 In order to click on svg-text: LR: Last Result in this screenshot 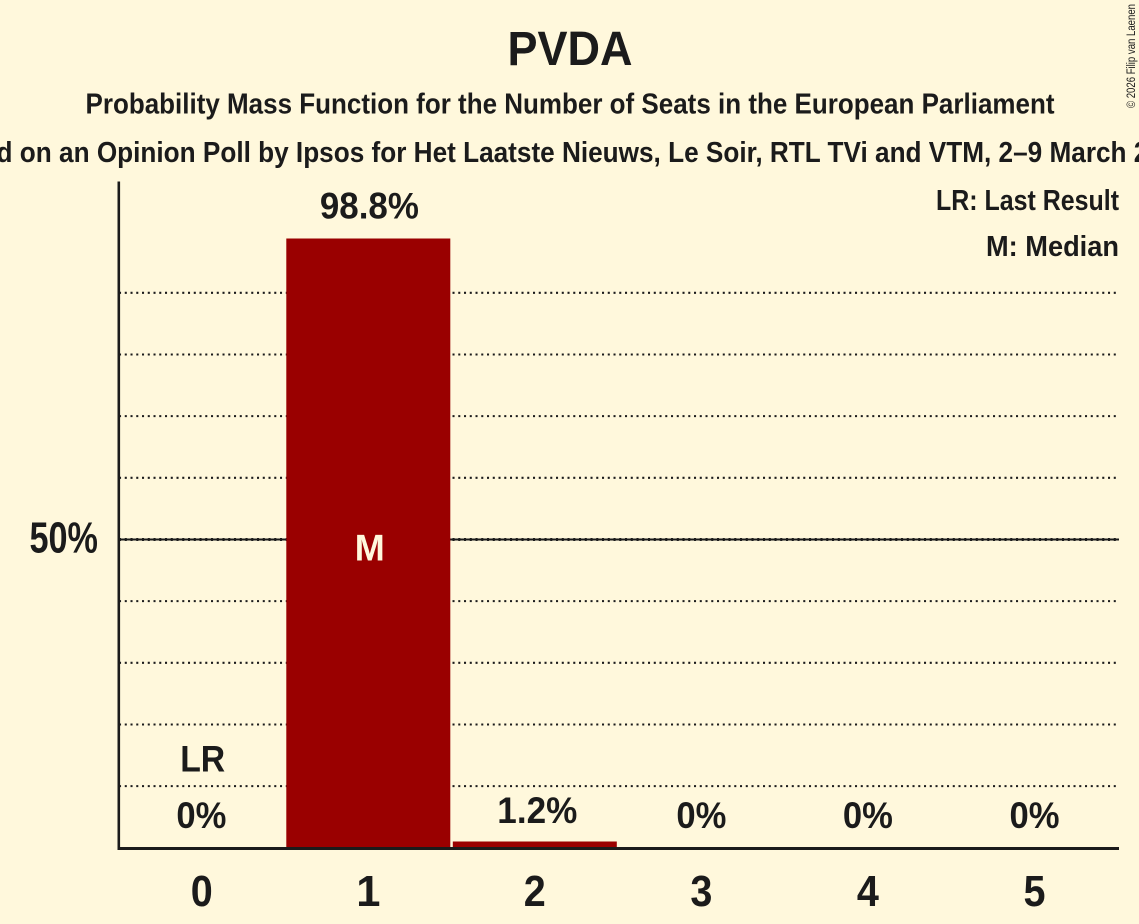, I will do `click(1027, 201)`.